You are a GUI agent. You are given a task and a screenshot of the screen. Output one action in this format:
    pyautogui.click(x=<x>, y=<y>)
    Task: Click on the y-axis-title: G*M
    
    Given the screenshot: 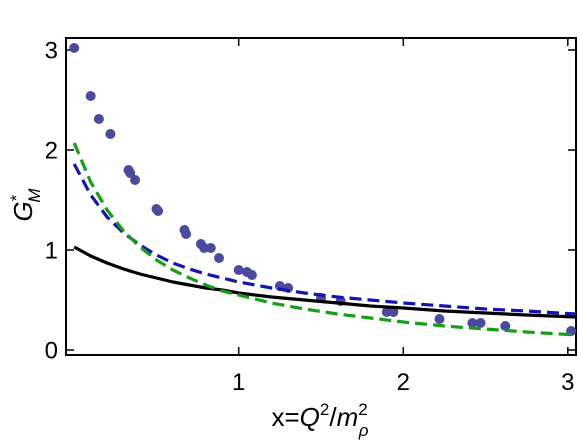 What is the action you would take?
    pyautogui.click(x=25, y=205)
    